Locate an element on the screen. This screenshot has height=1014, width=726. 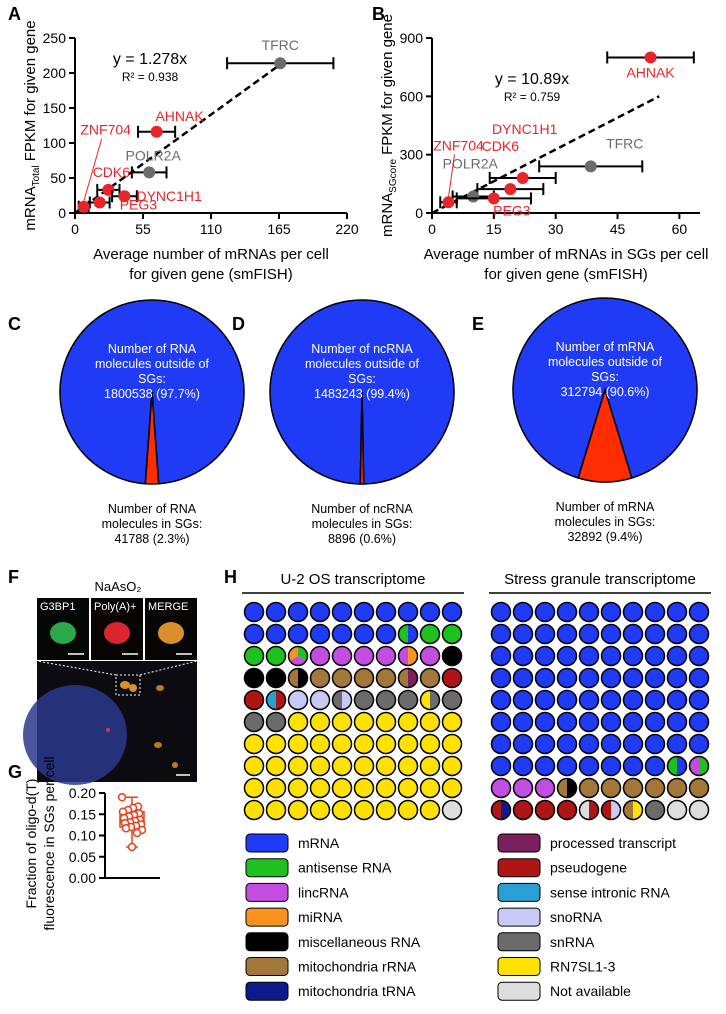
y-tick-label: 0.05 is located at coordinates (82, 857).